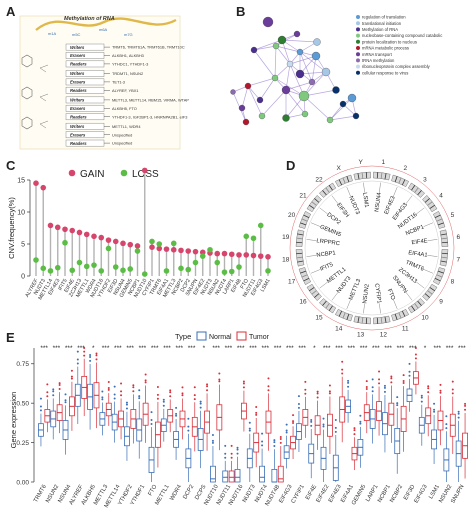 The height and width of the screenshot is (526, 474). I want to click on e-y-tick-label: 0.50, so click(22, 403).